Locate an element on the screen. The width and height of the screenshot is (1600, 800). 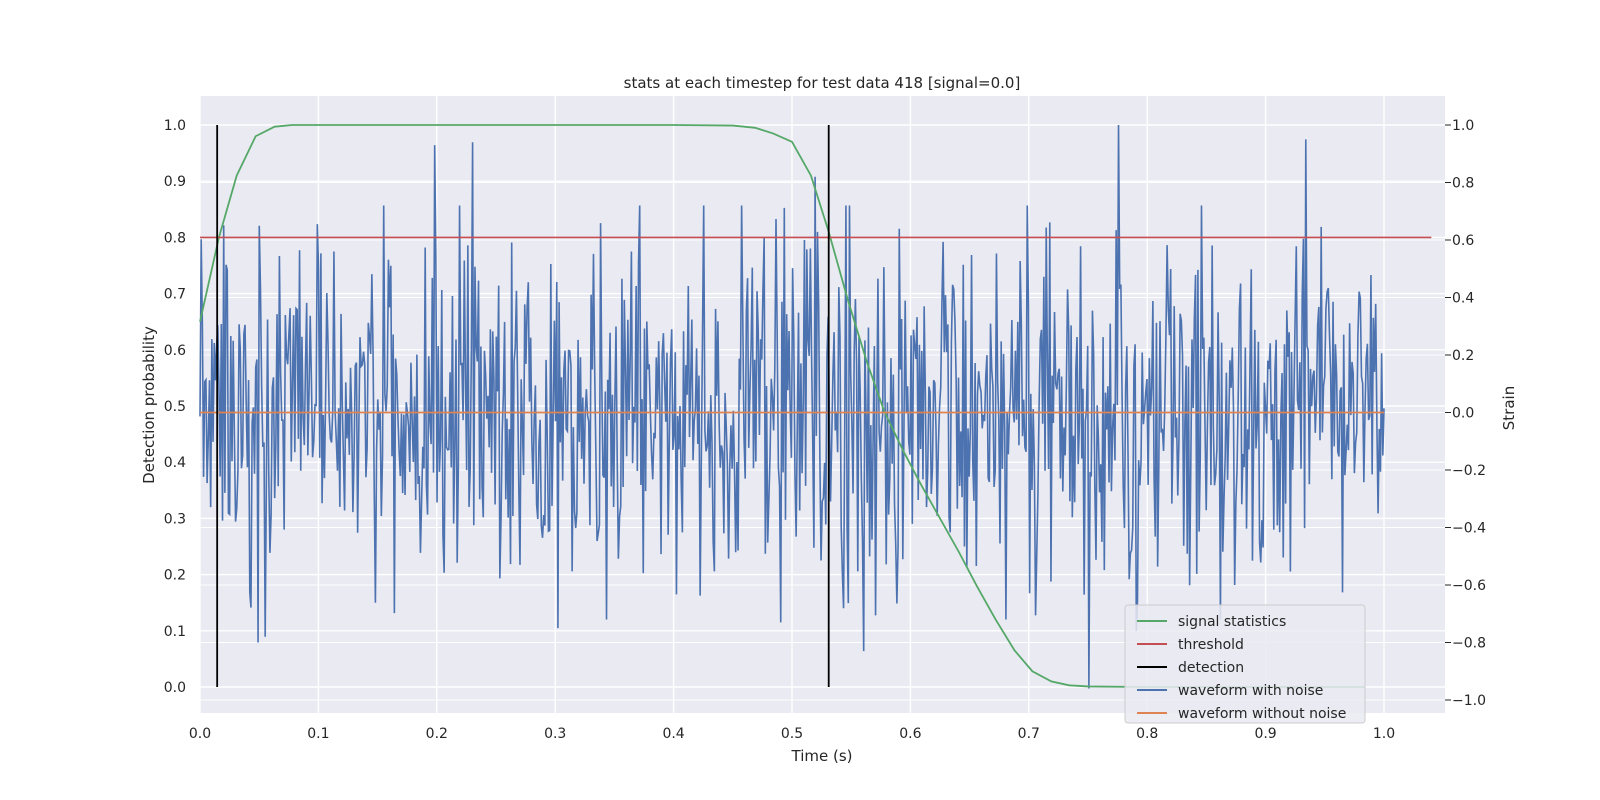
y2-tick-label: 0.6 is located at coordinates (1463, 241).